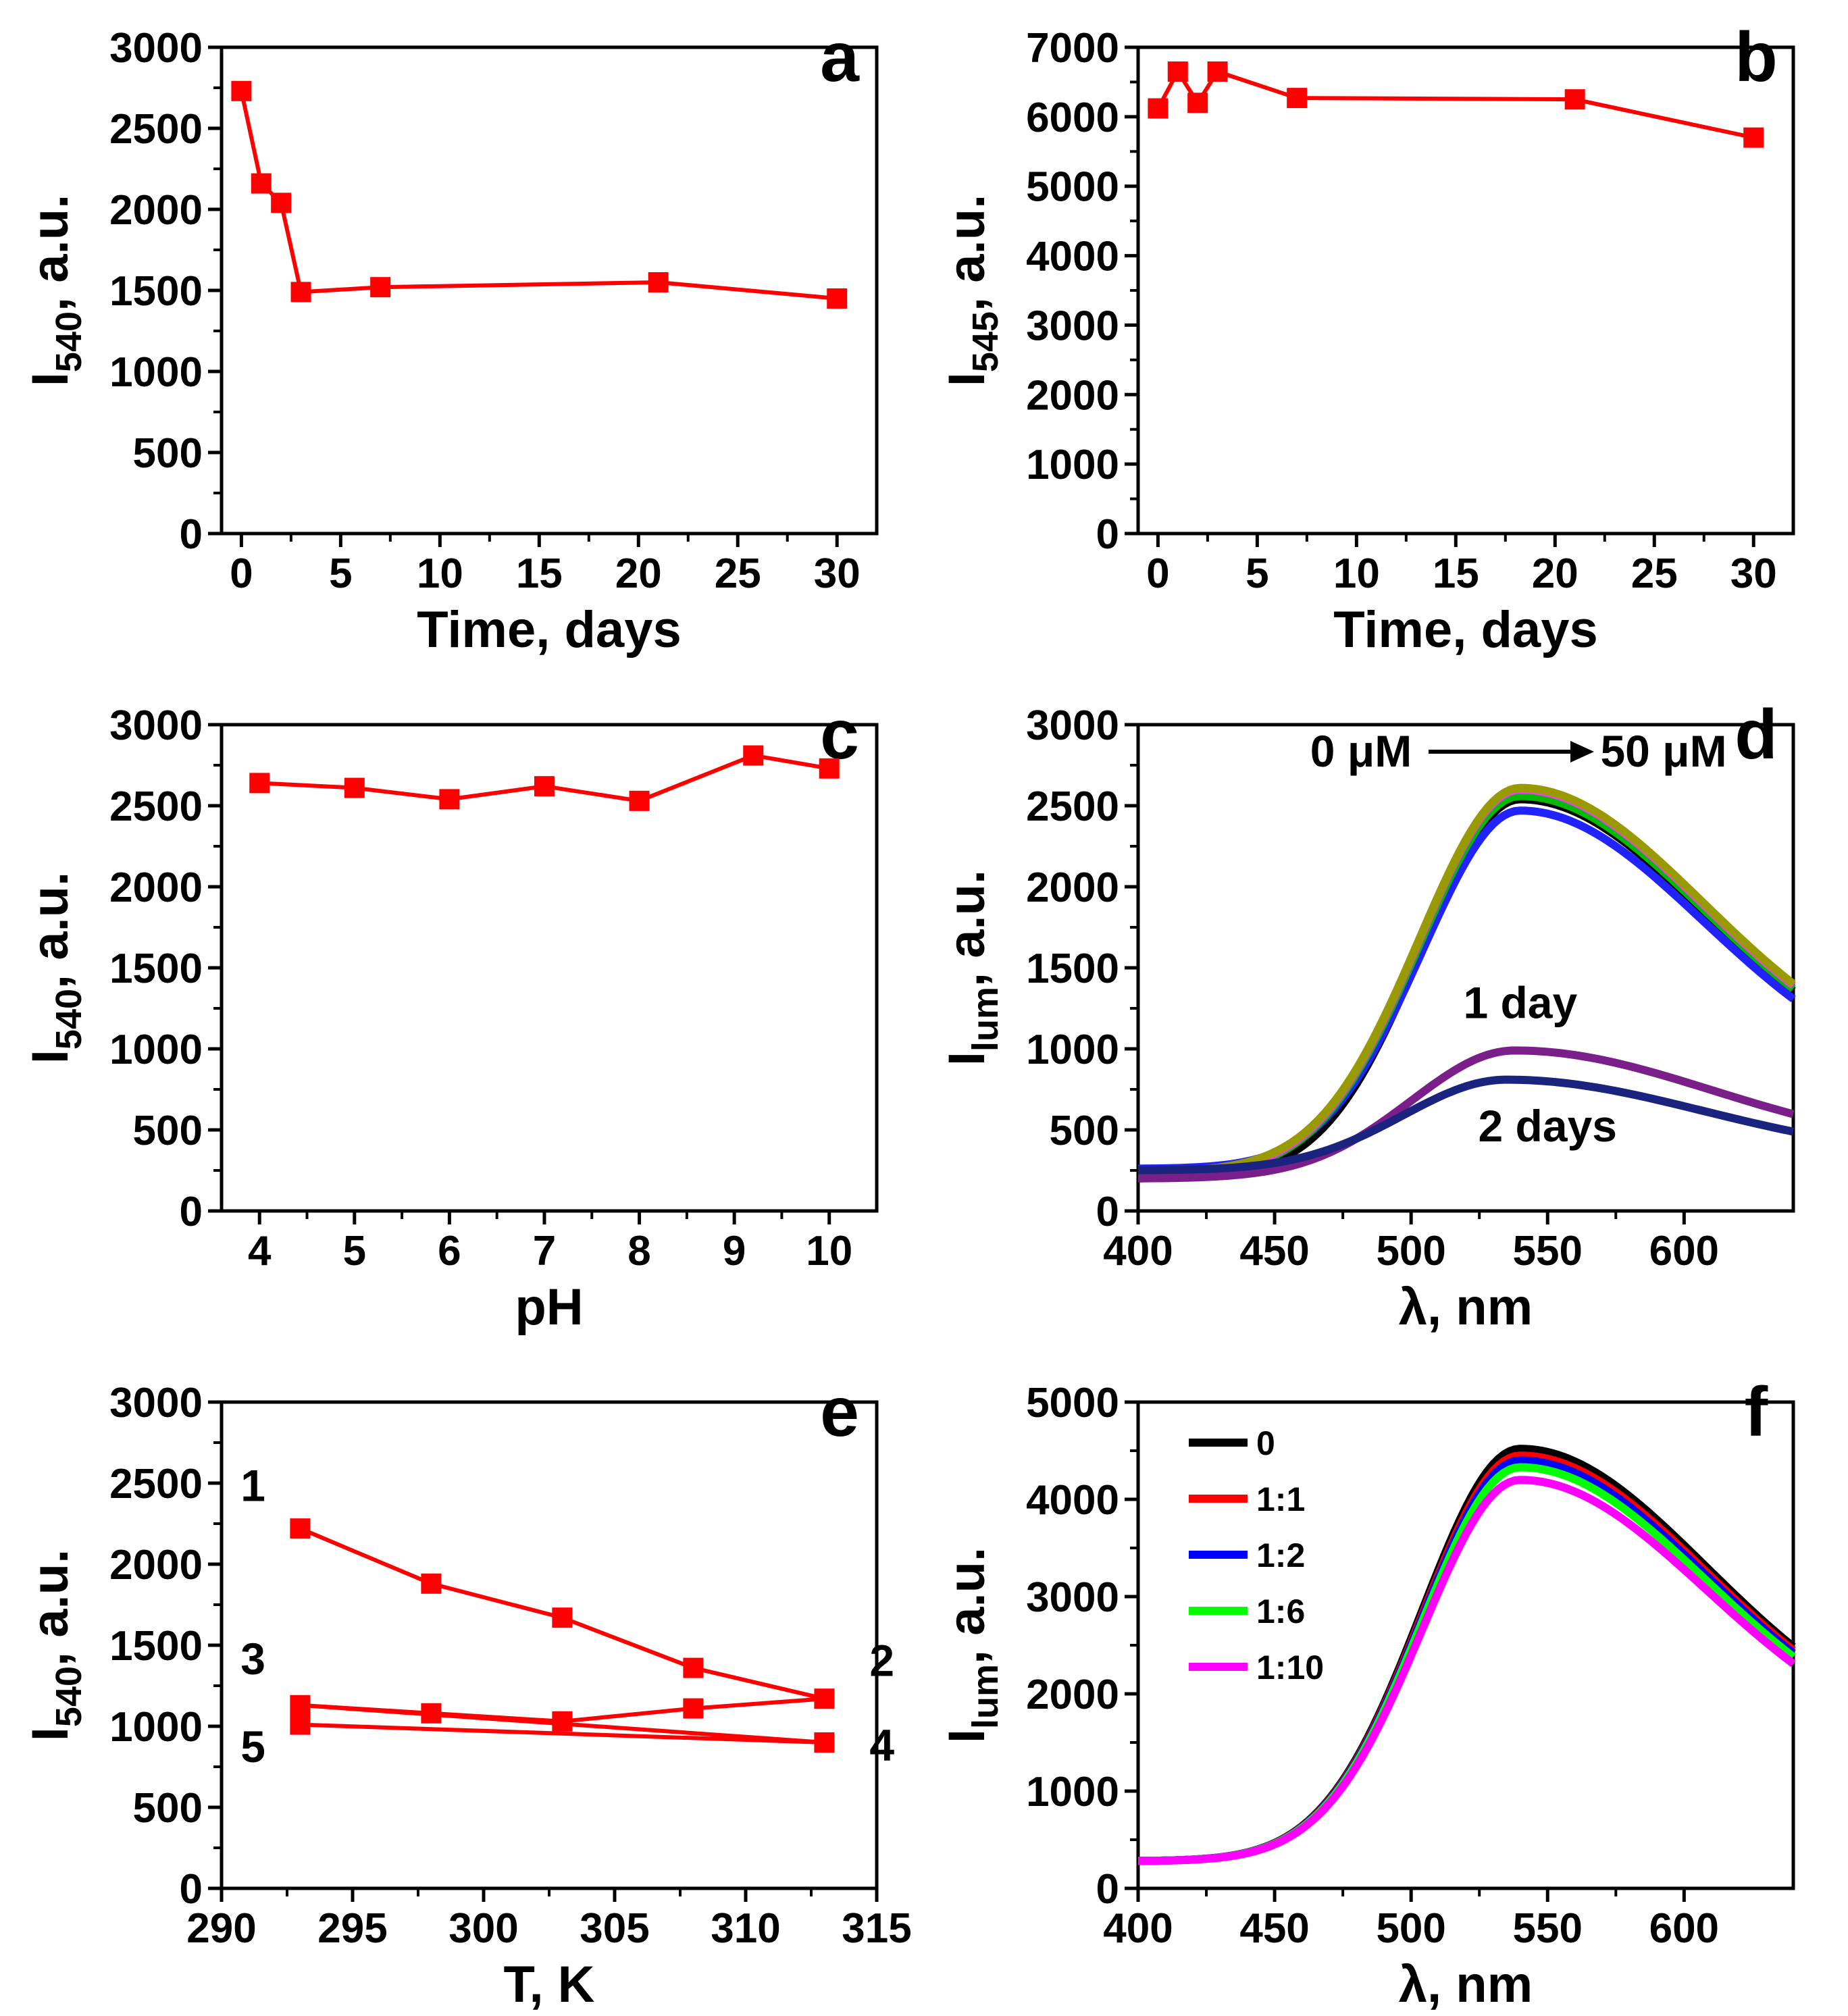  What do you see at coordinates (876, 1928) in the screenshot?
I see `x-tick-label: 315` at bounding box center [876, 1928].